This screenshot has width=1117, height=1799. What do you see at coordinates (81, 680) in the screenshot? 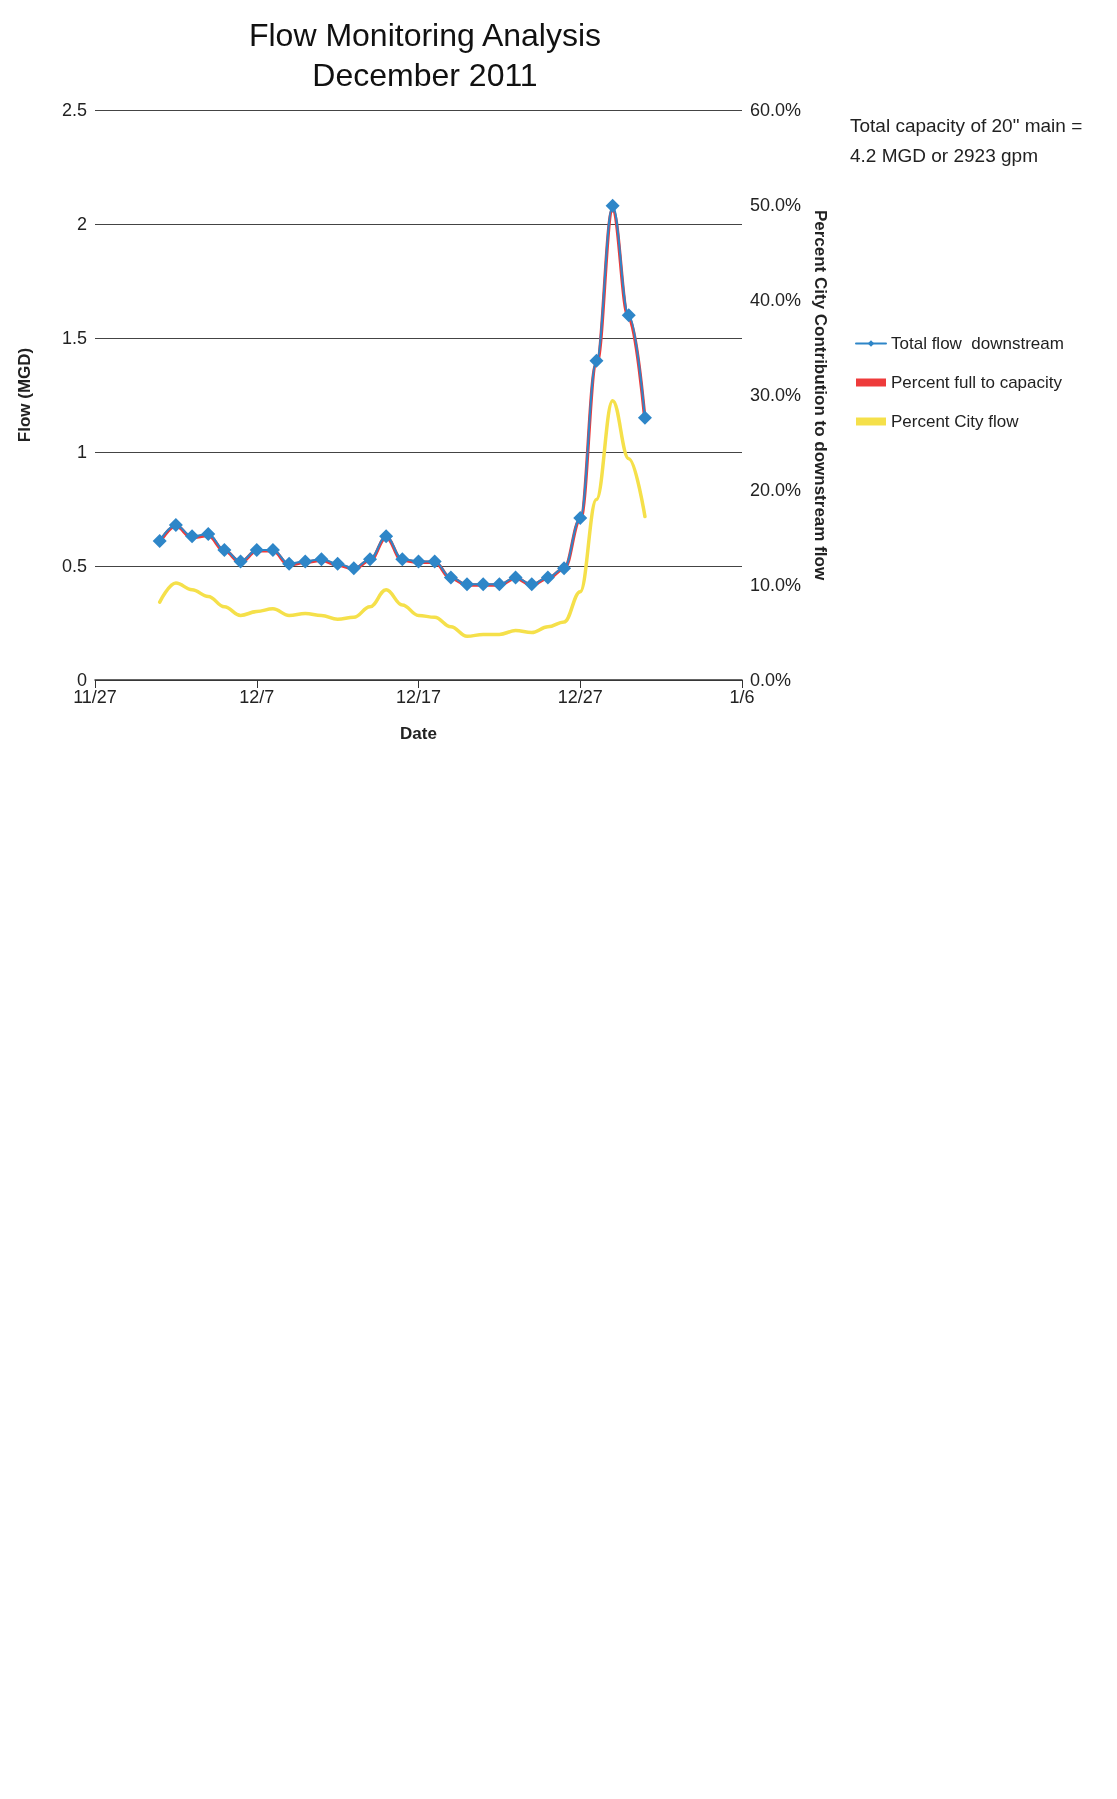
I see `y-tick-label: 0` at bounding box center [81, 680].